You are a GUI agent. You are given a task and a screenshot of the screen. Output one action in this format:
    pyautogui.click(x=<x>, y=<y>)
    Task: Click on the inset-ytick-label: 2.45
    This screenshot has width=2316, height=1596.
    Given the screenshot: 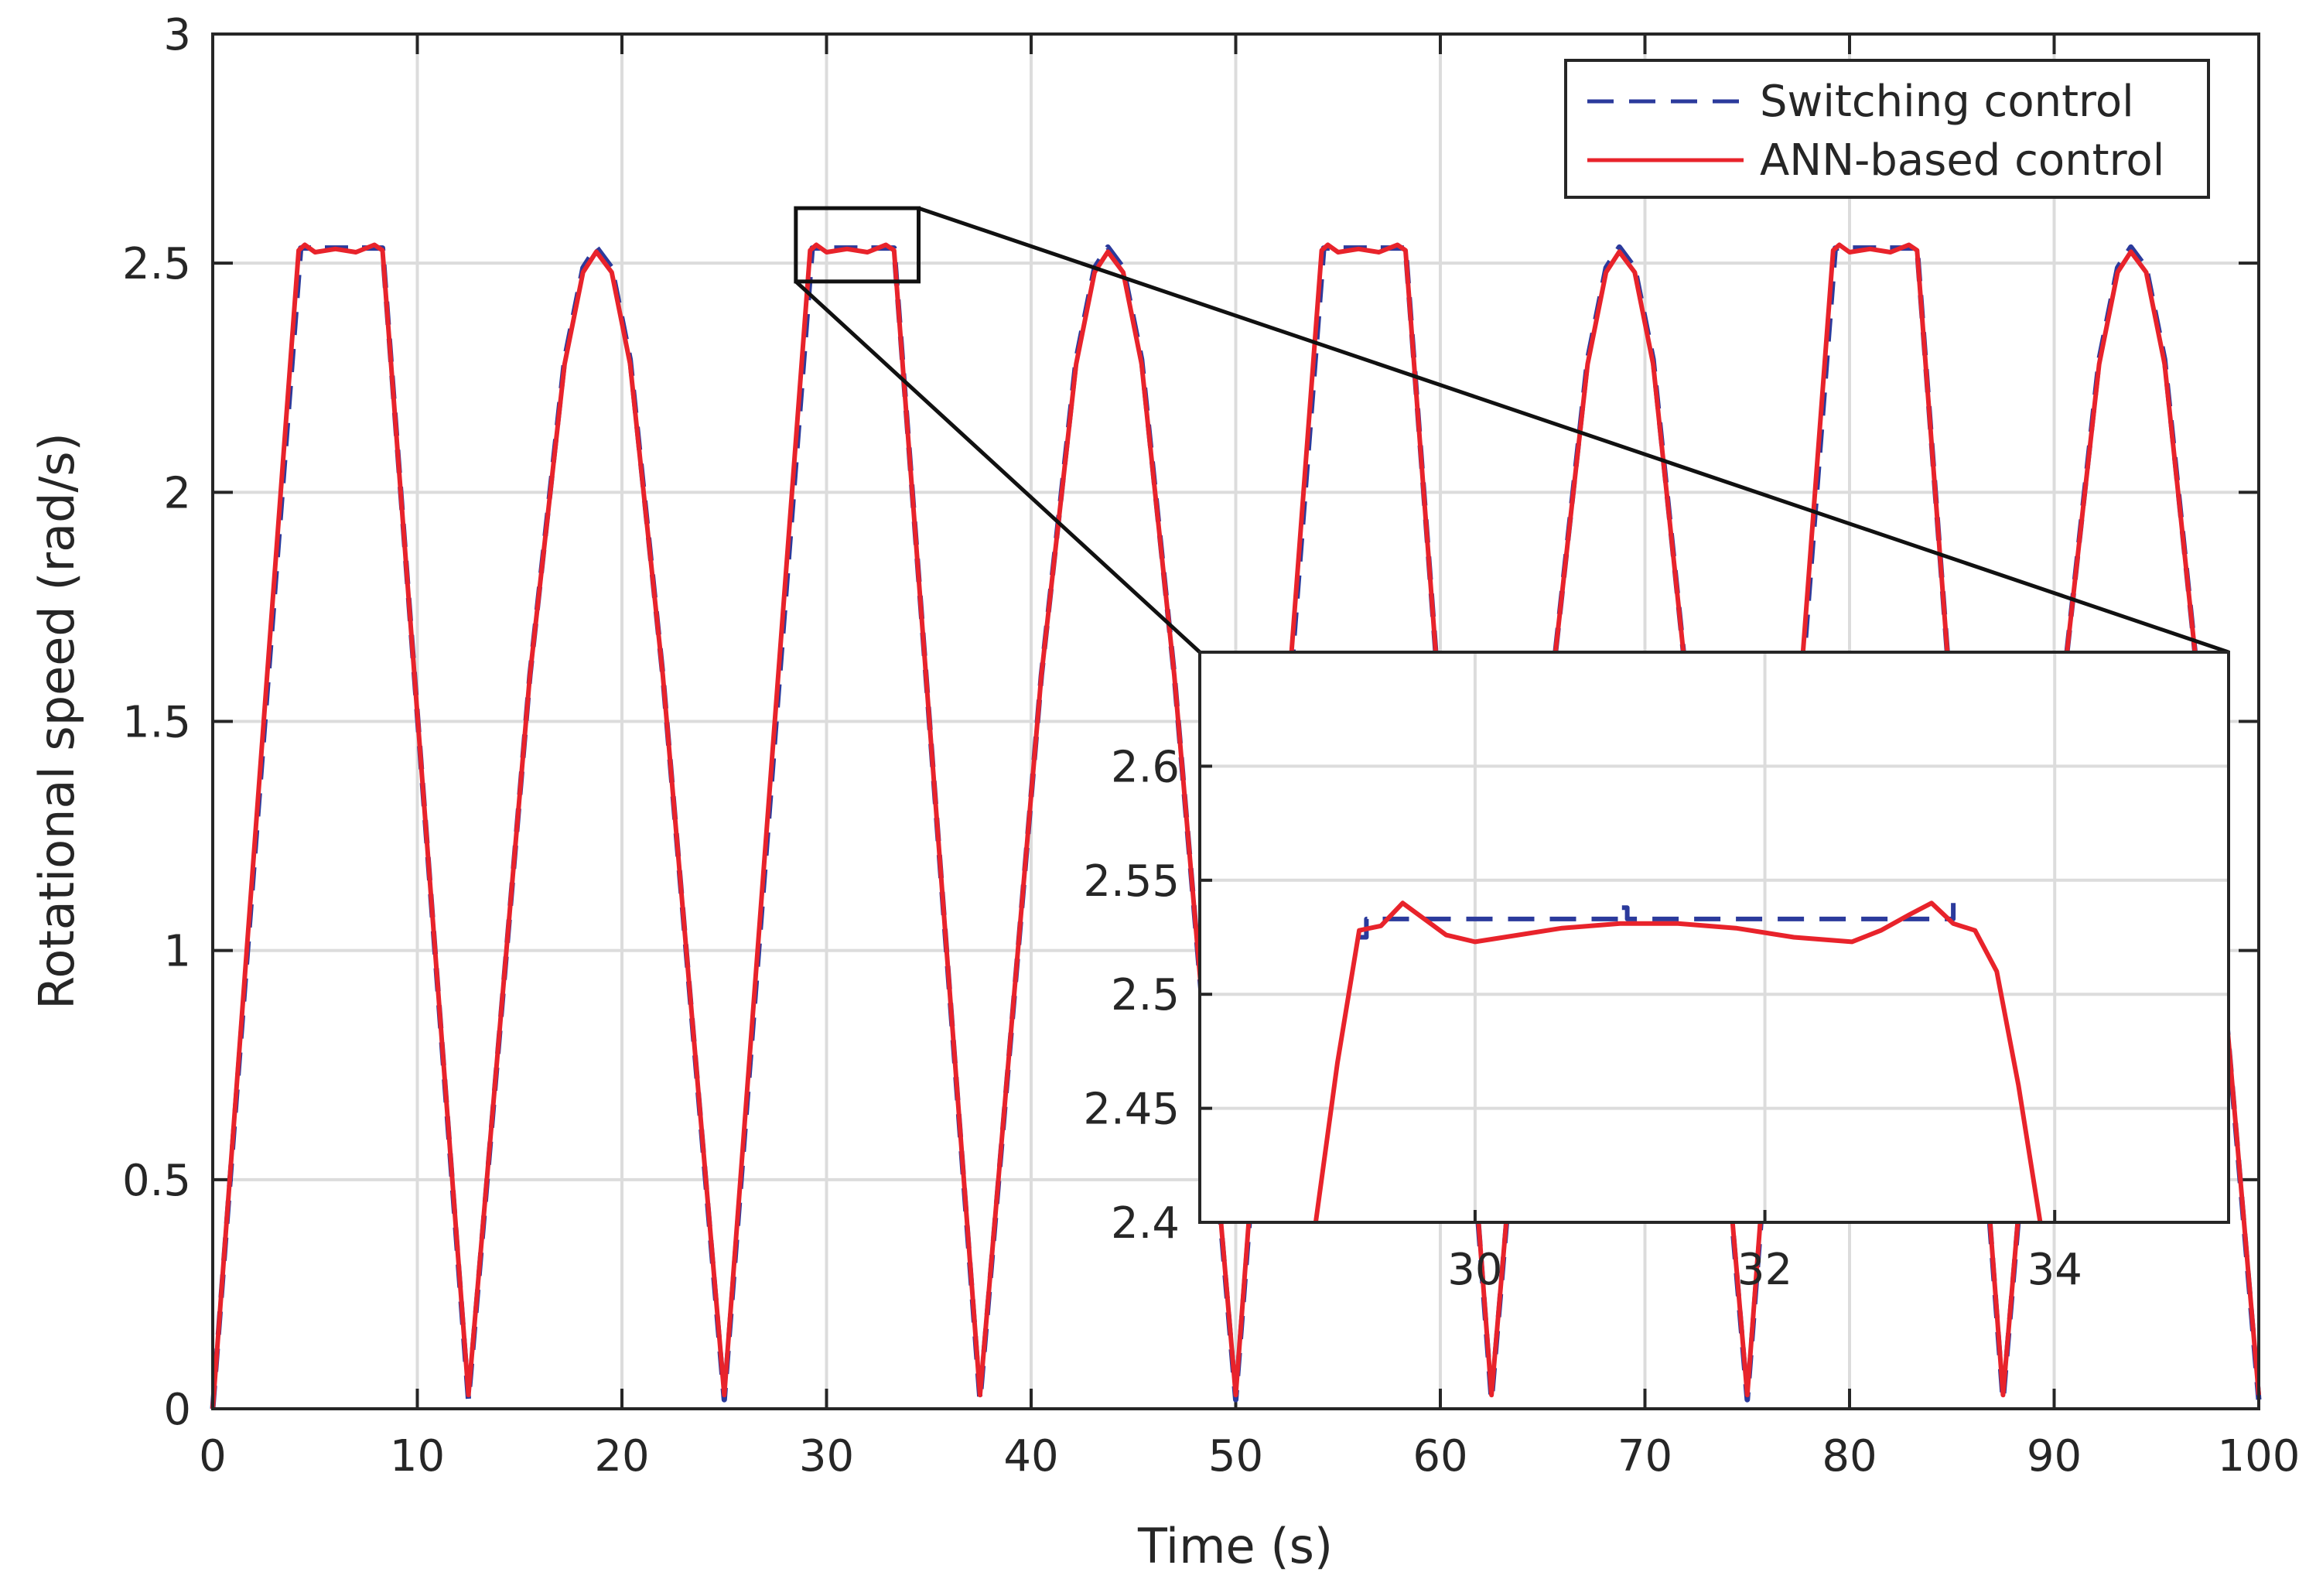 What is the action you would take?
    pyautogui.click(x=1131, y=1110)
    